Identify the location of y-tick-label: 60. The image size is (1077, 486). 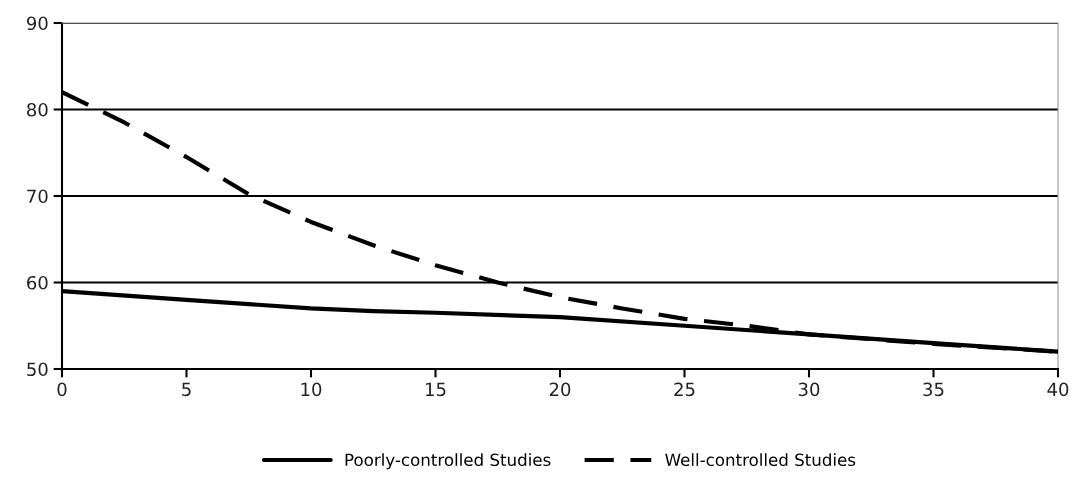
(37, 282).